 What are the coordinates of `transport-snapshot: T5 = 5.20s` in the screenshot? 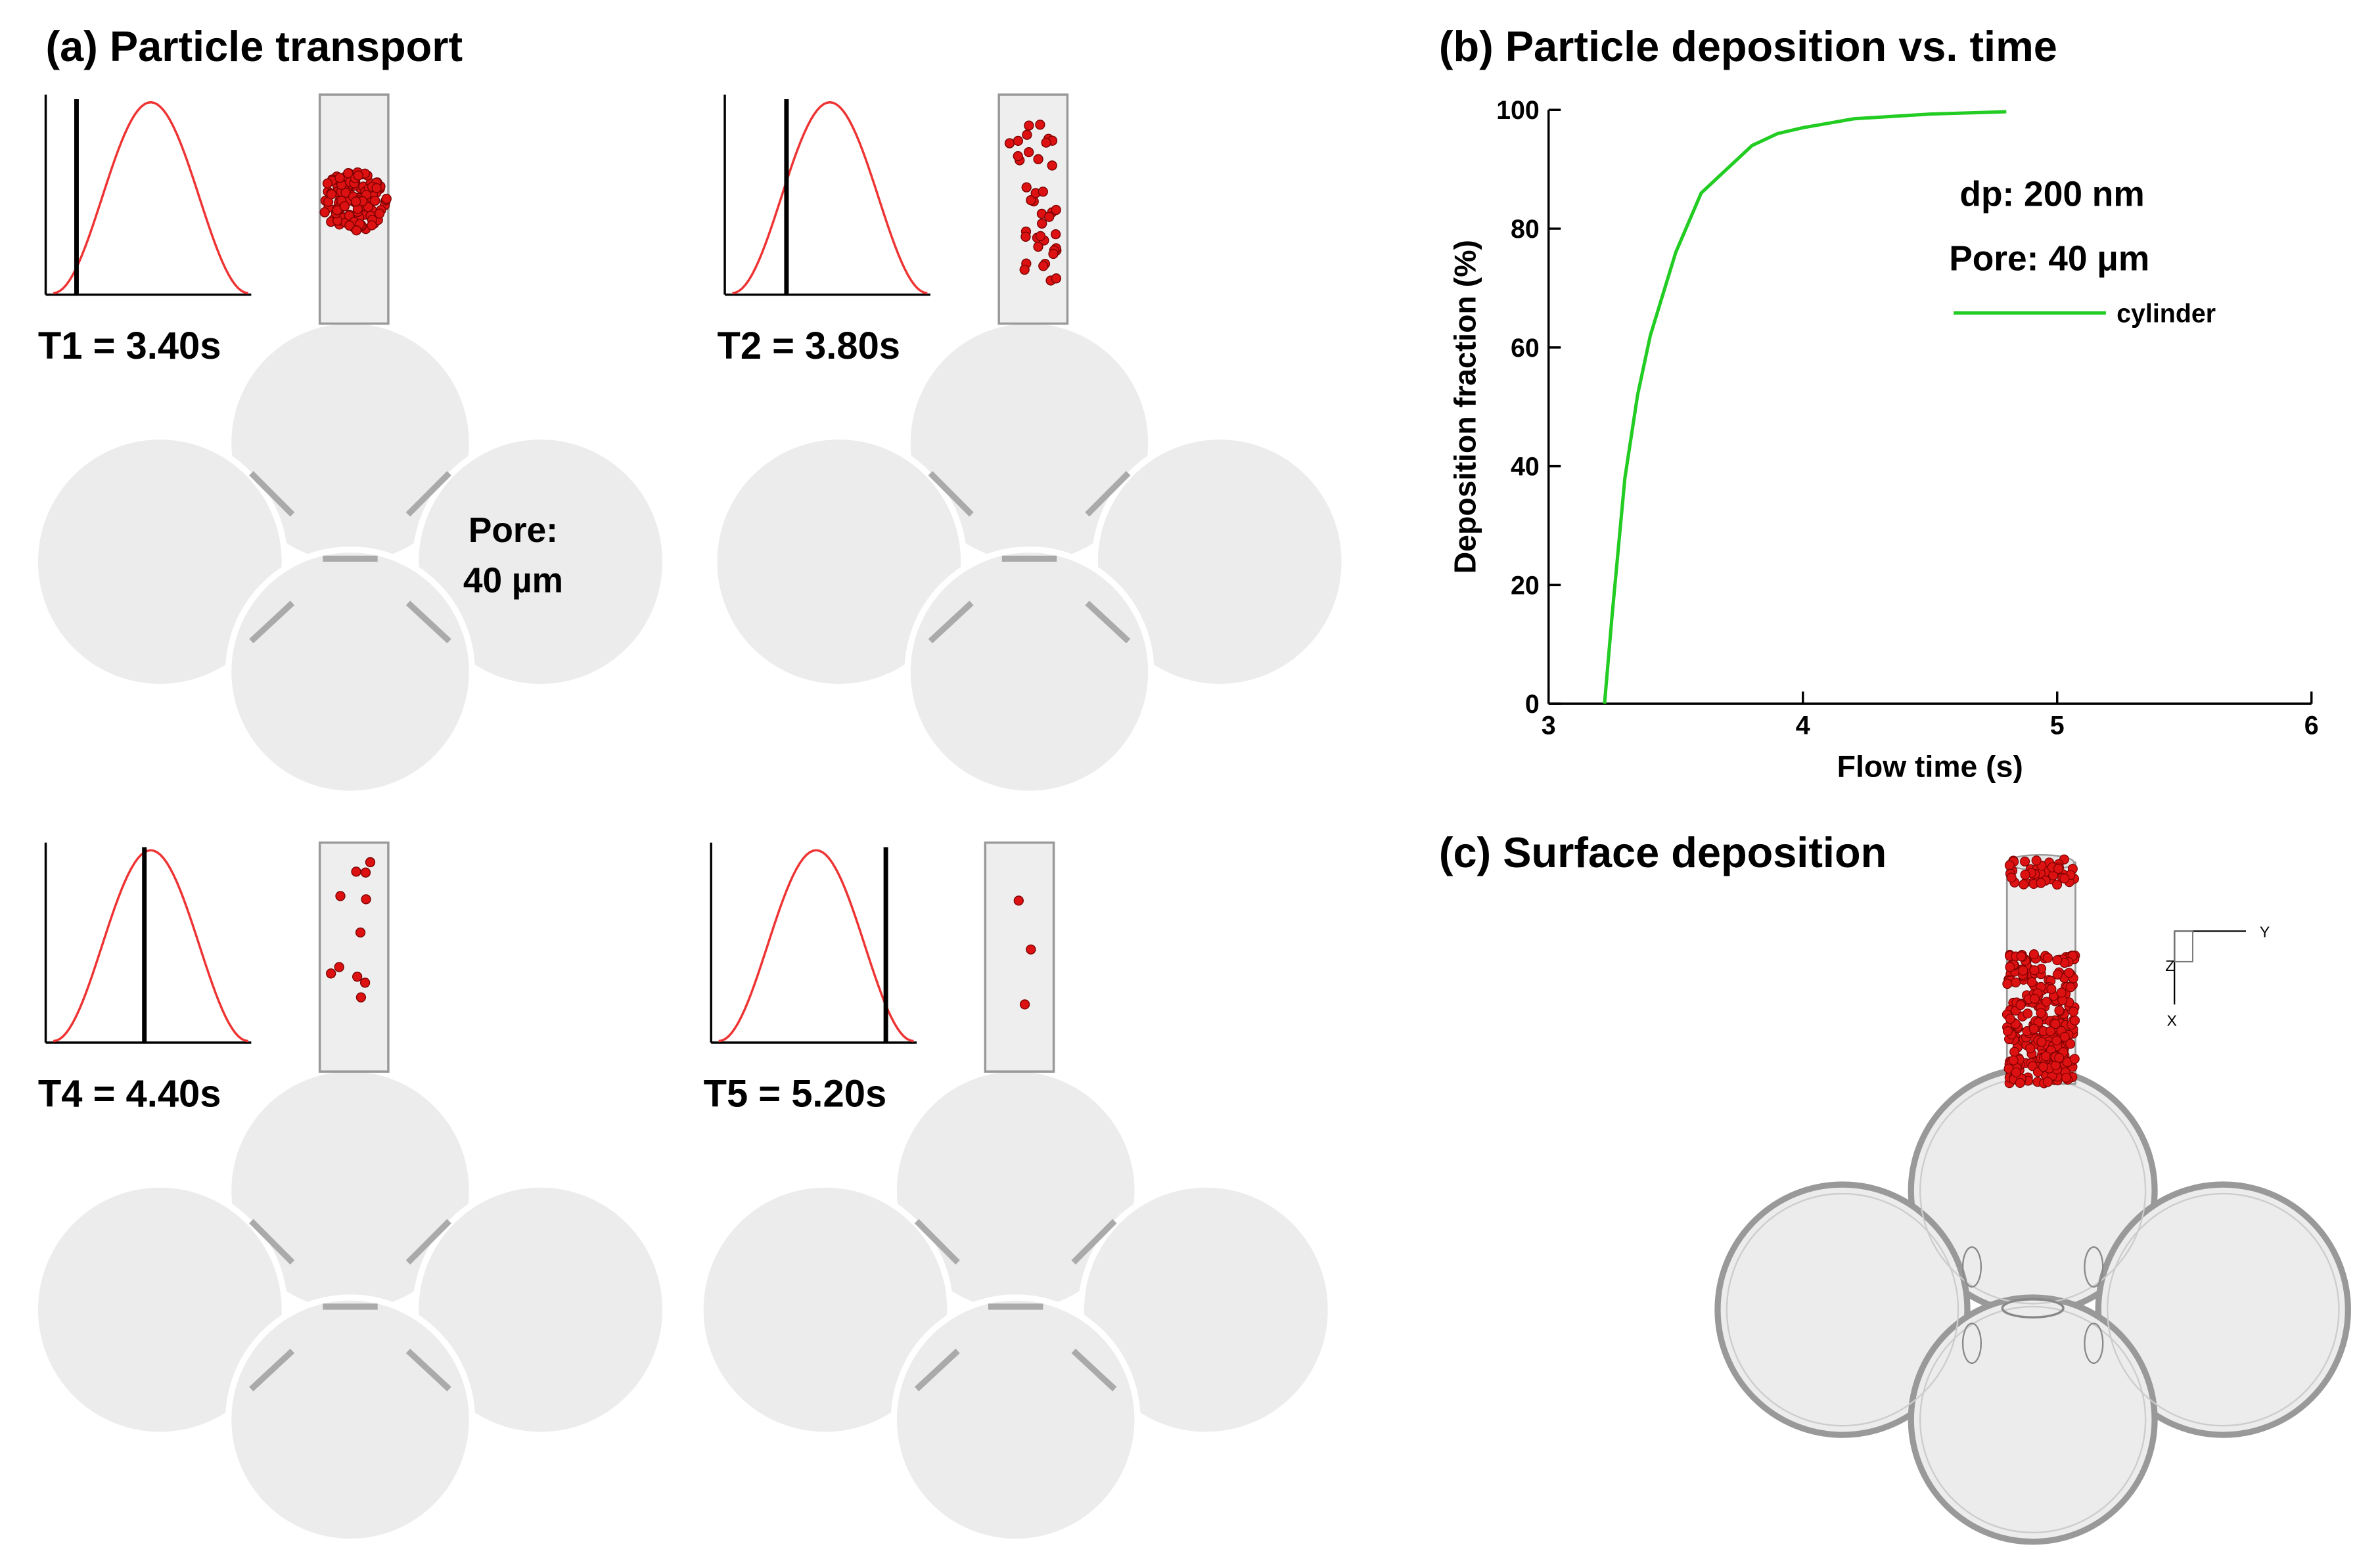 It's located at (1015, 1193).